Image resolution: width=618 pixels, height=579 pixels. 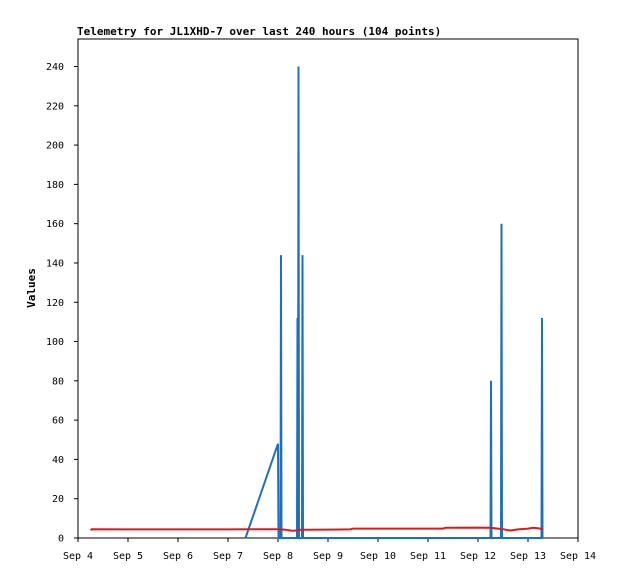 What do you see at coordinates (528, 556) in the screenshot?
I see `x-tick-label: Sep 13` at bounding box center [528, 556].